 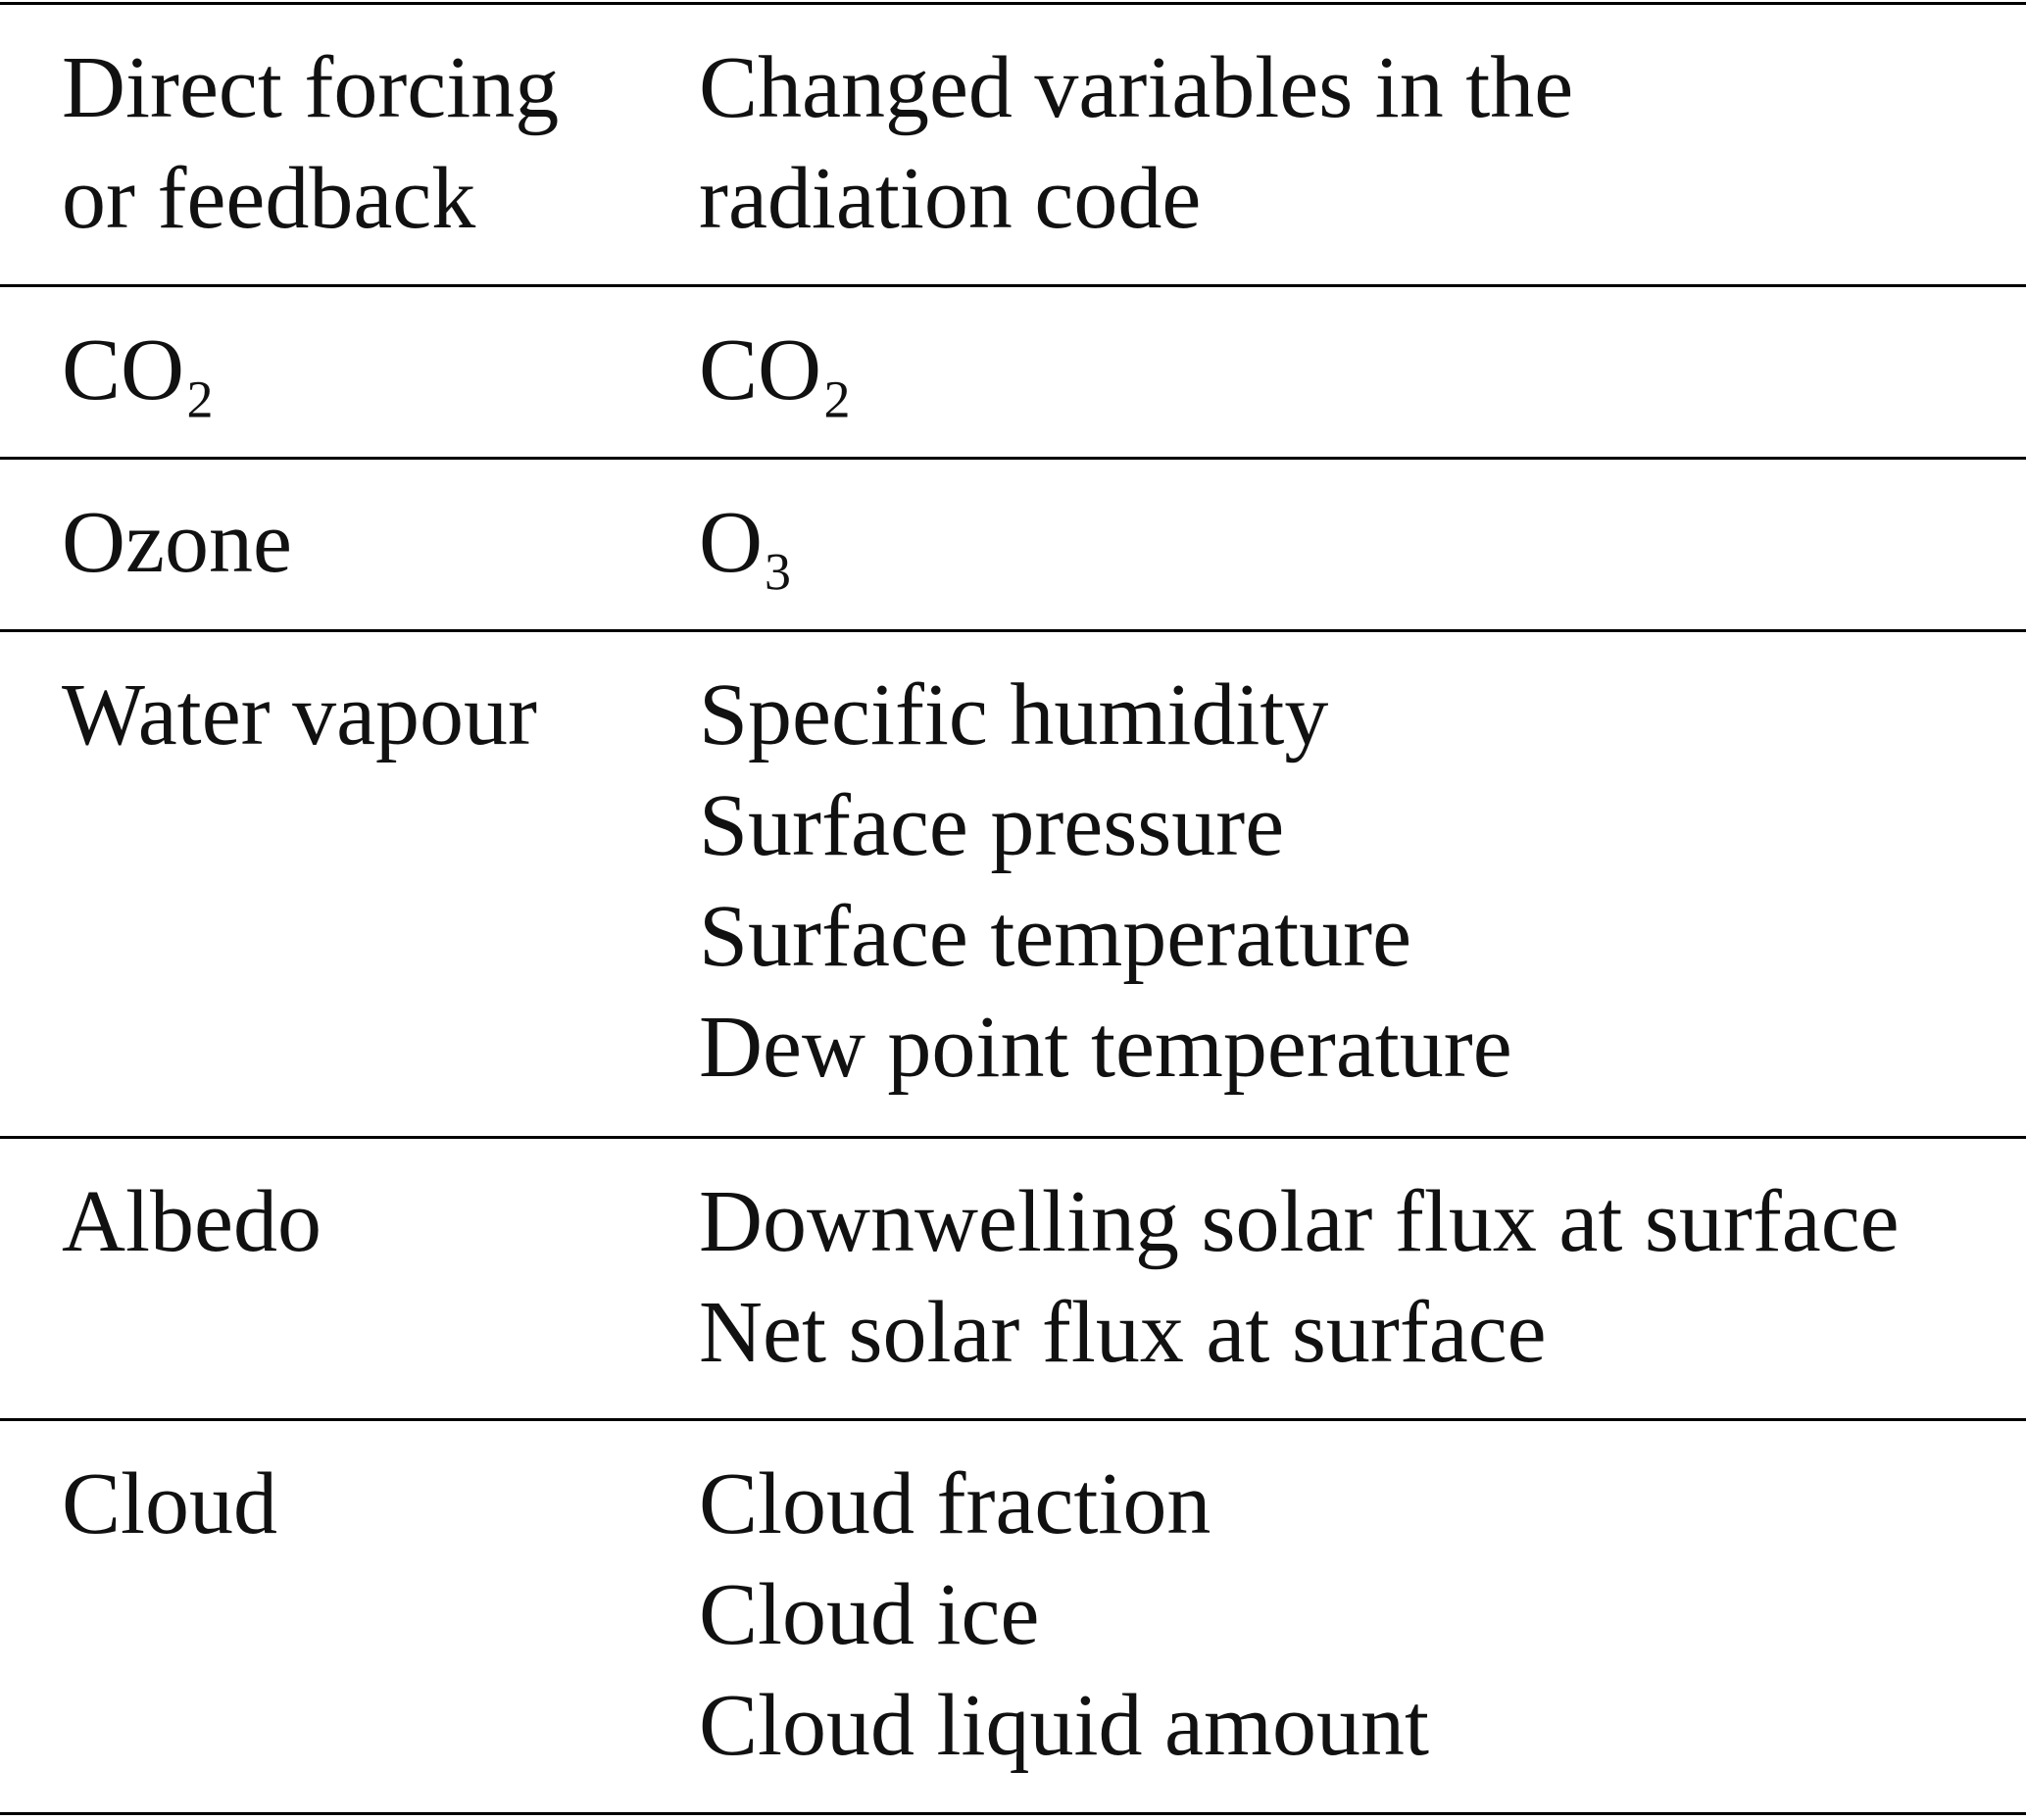 I want to click on variable-name: CO₂, so click(x=776, y=369).